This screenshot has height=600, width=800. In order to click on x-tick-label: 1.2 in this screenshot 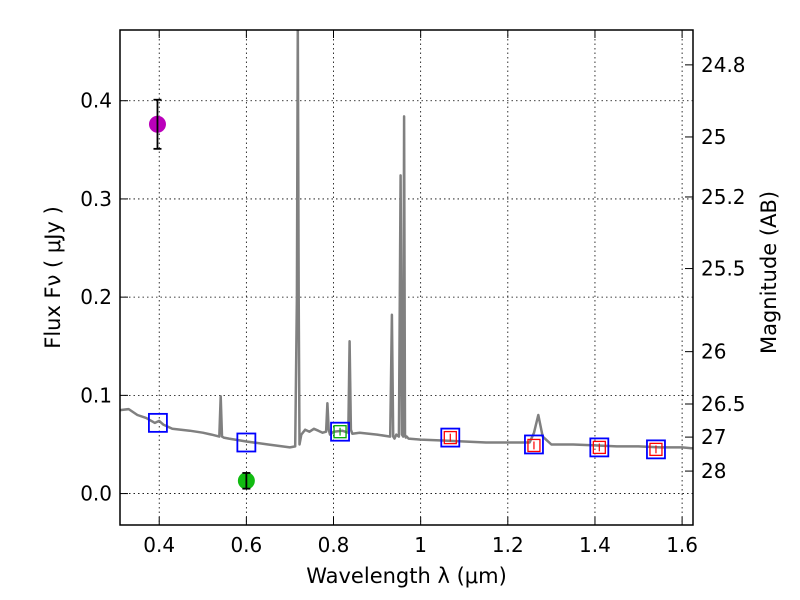, I will do `click(508, 545)`.